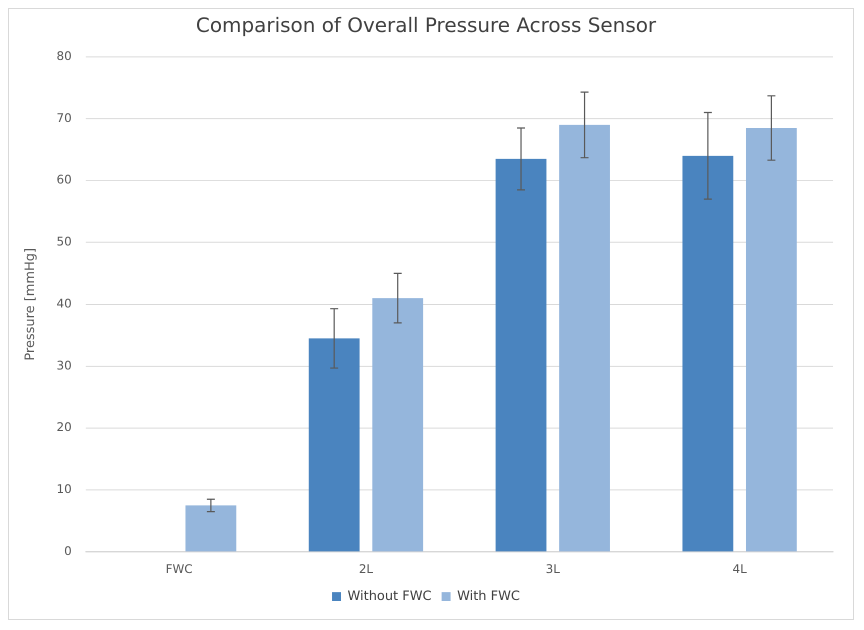  Describe the element at coordinates (64, 489) in the screenshot. I see `y-tick-label: 10` at that location.